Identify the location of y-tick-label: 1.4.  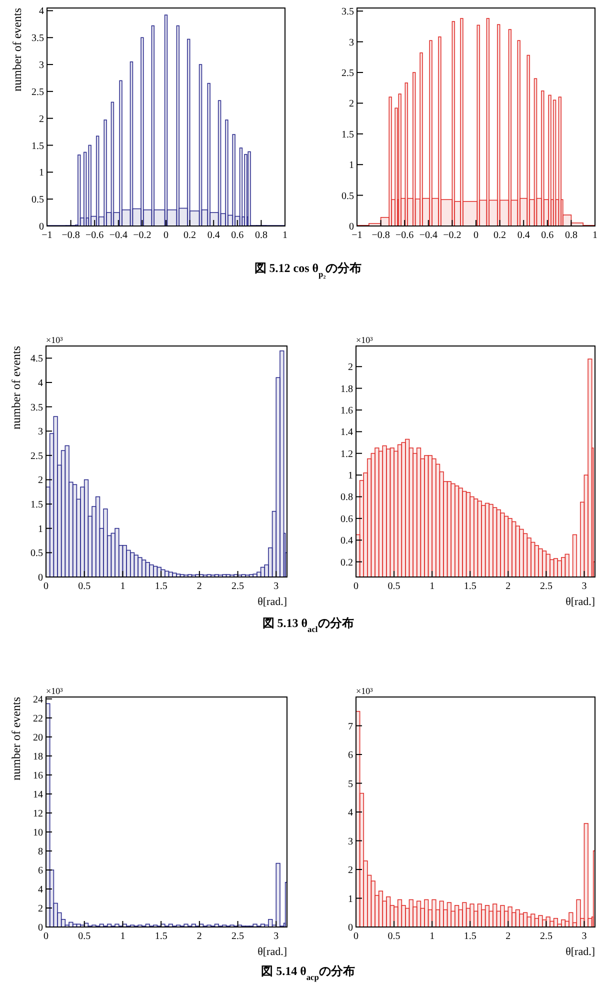
(346, 432).